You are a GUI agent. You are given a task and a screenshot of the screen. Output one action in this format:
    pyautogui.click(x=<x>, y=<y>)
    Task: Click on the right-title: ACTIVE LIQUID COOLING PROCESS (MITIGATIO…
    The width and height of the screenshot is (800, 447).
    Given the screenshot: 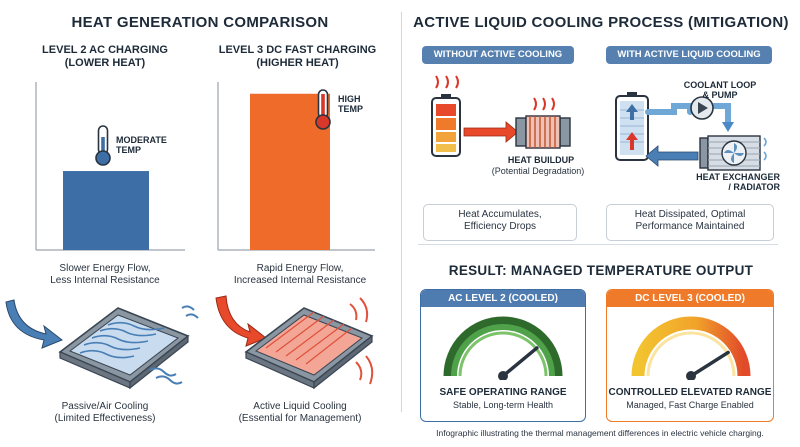 What is the action you would take?
    pyautogui.click(x=601, y=22)
    